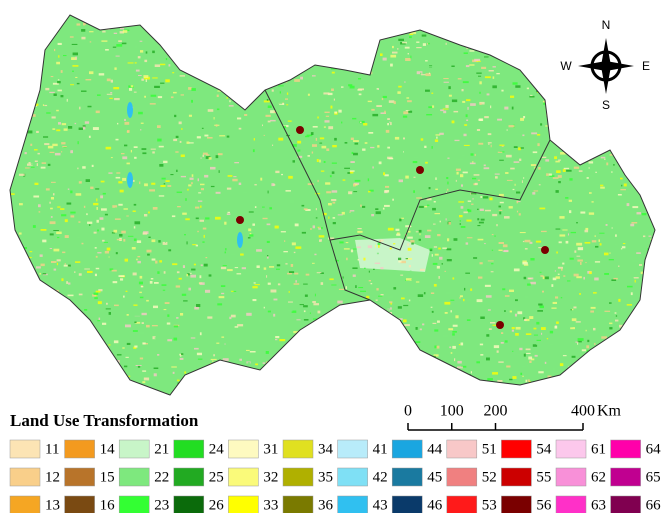 This screenshot has height=513, width=671. Describe the element at coordinates (496, 411) in the screenshot. I see `scale-label: 200` at that location.